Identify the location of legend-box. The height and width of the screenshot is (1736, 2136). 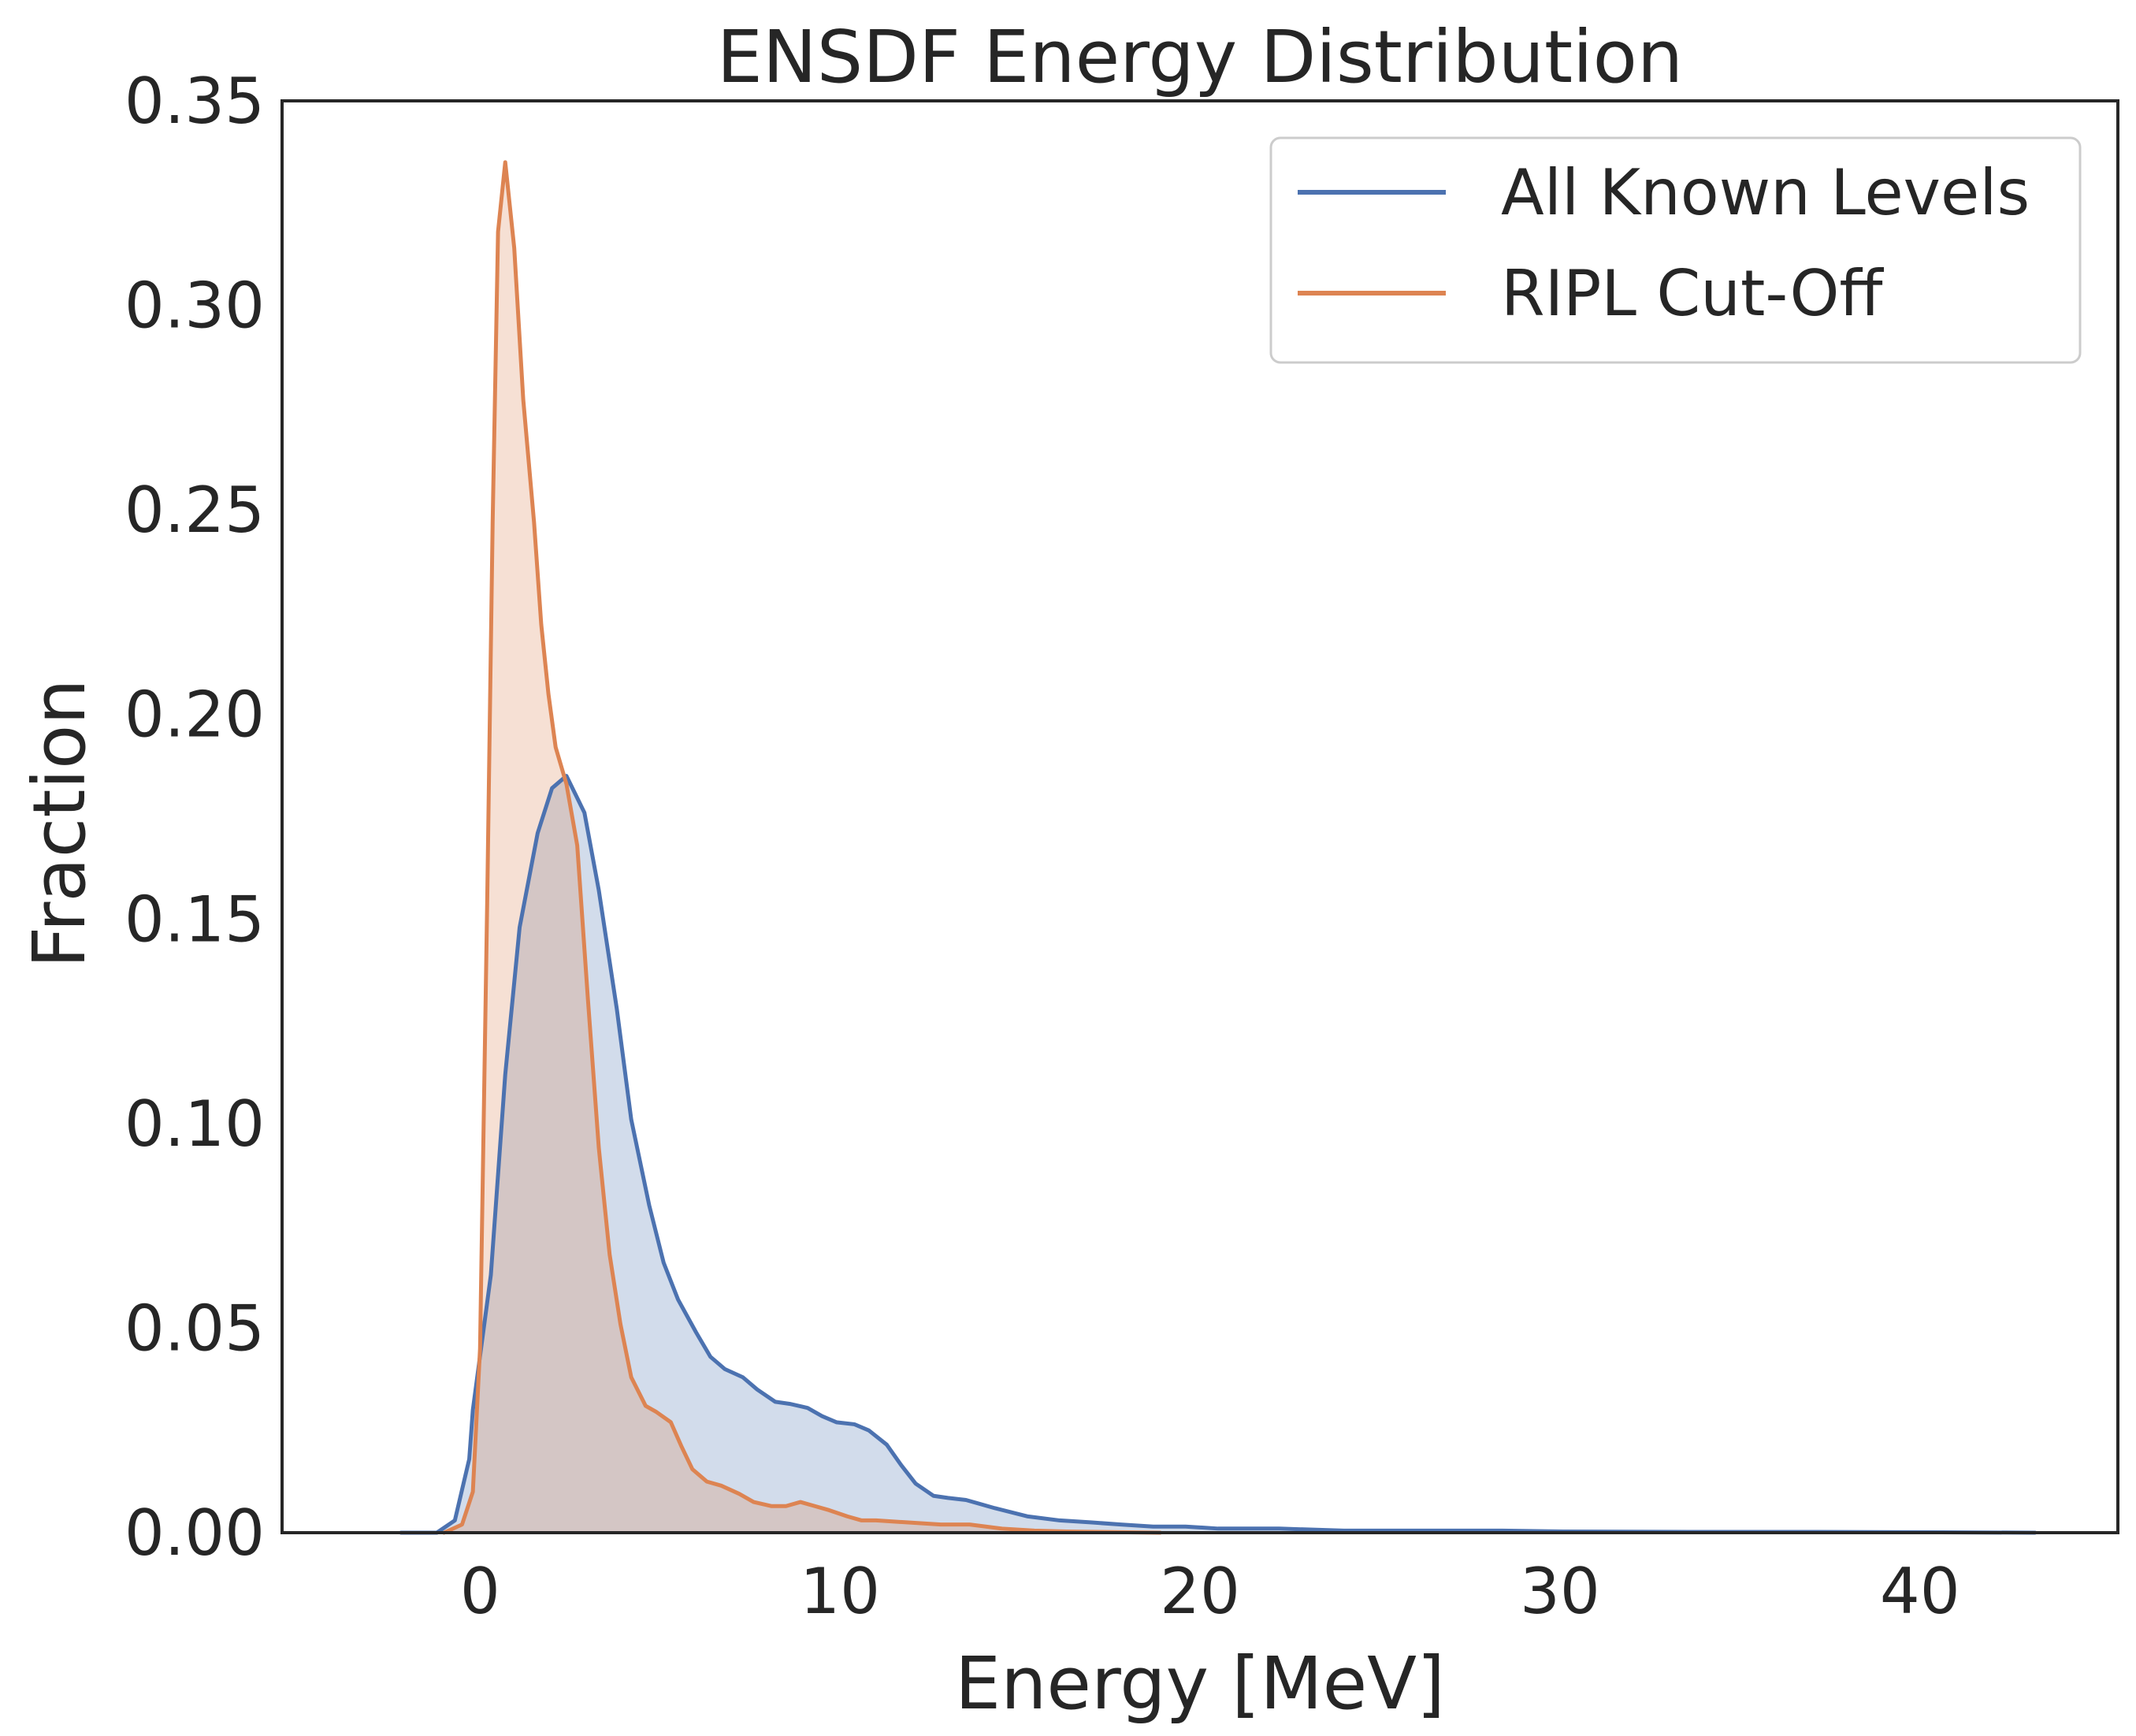
(1675, 250).